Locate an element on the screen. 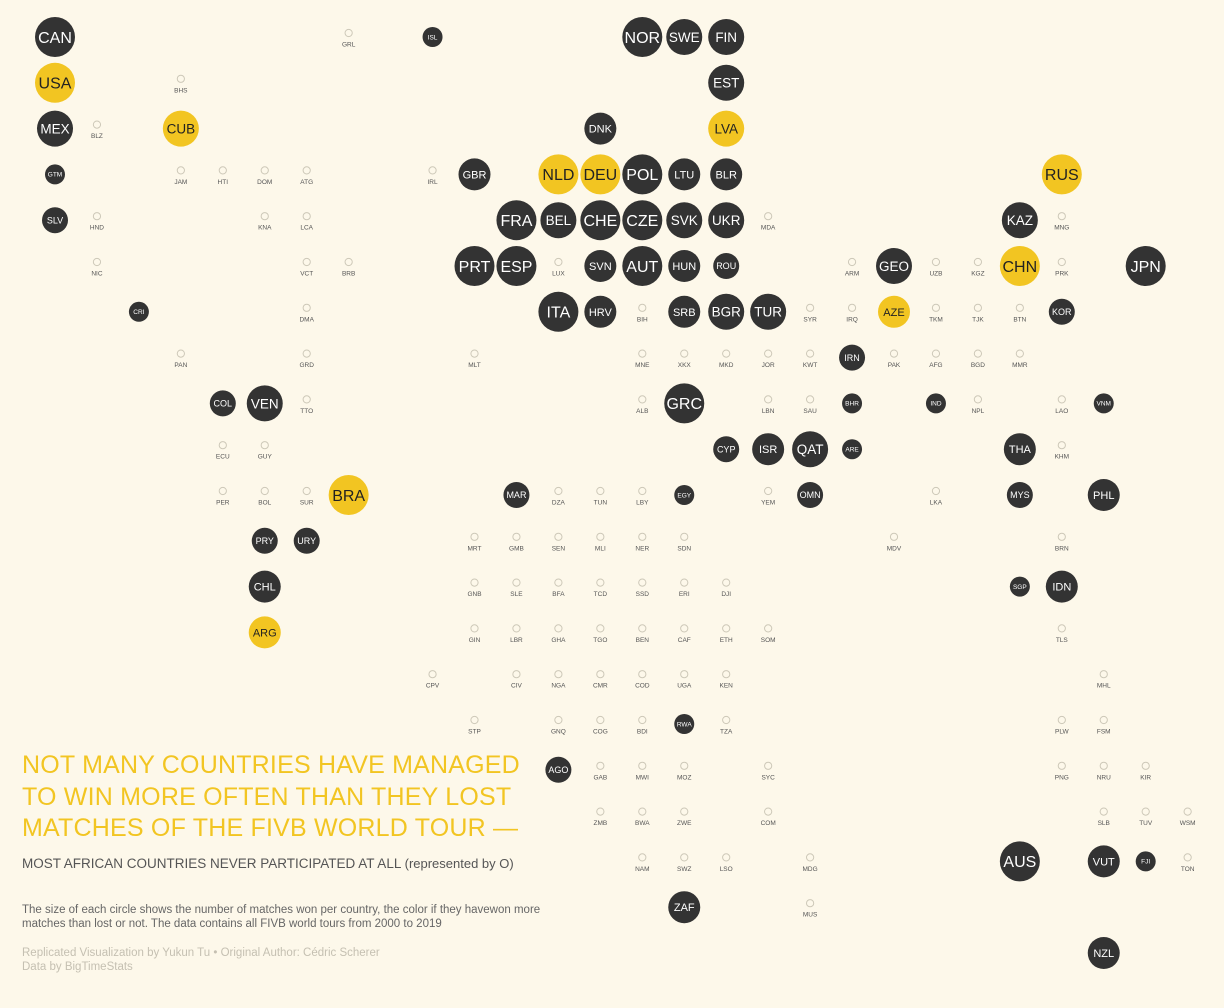  country-code-label: AUS is located at coordinates (1019, 862).